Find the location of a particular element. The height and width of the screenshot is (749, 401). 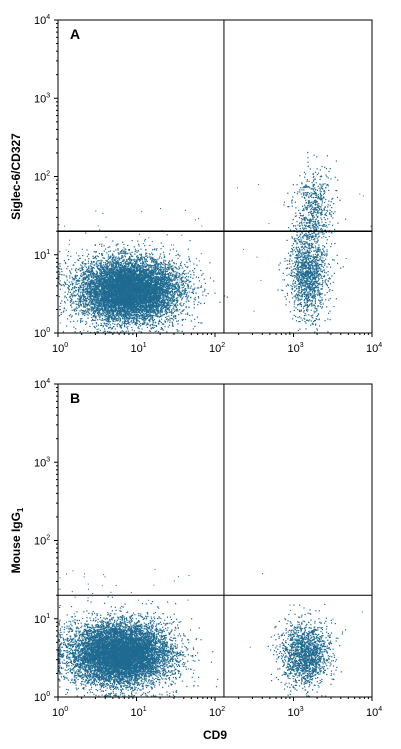

panel-b-y-axis-title: Mouse IgG1 is located at coordinates (17, 540).